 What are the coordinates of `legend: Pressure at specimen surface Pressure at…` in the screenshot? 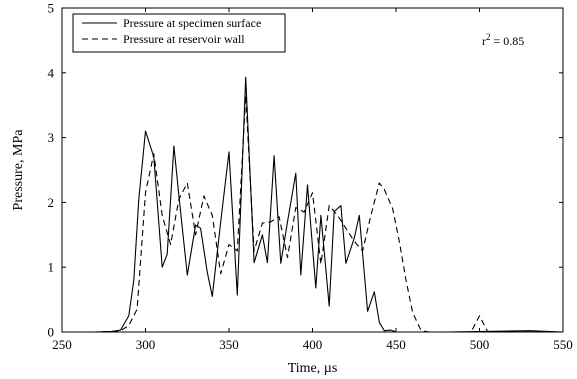 It's located at (179, 33).